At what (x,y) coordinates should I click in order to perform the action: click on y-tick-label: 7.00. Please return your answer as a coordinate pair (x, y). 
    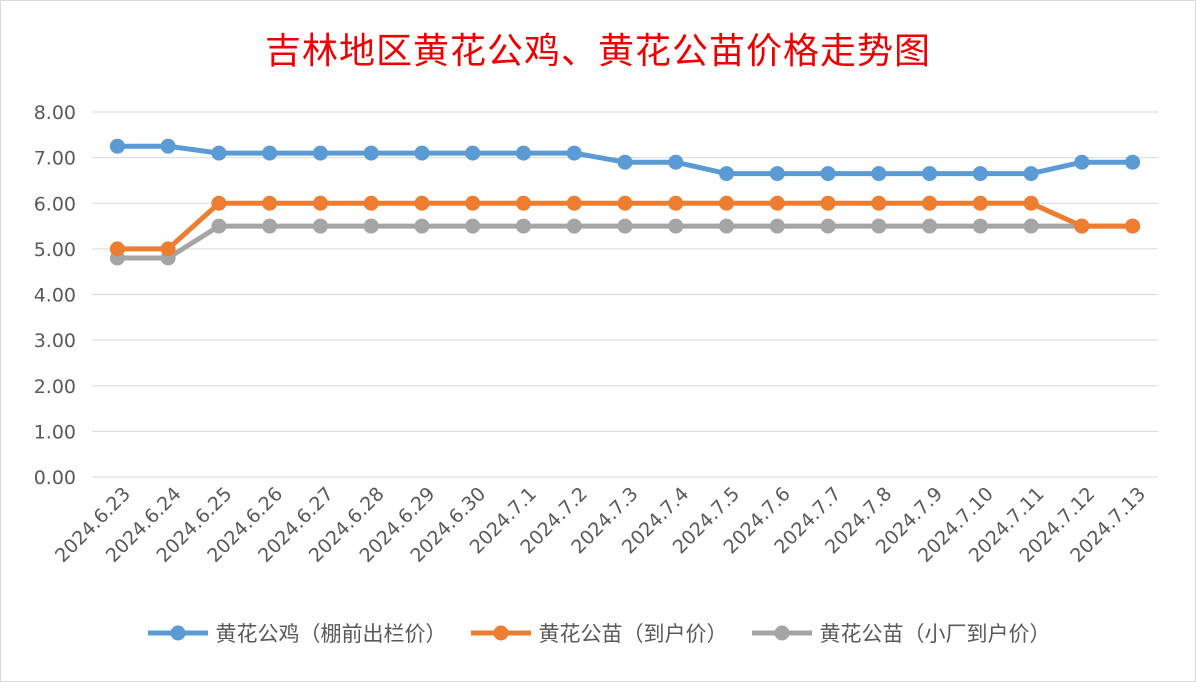
    Looking at the image, I should click on (55, 159).